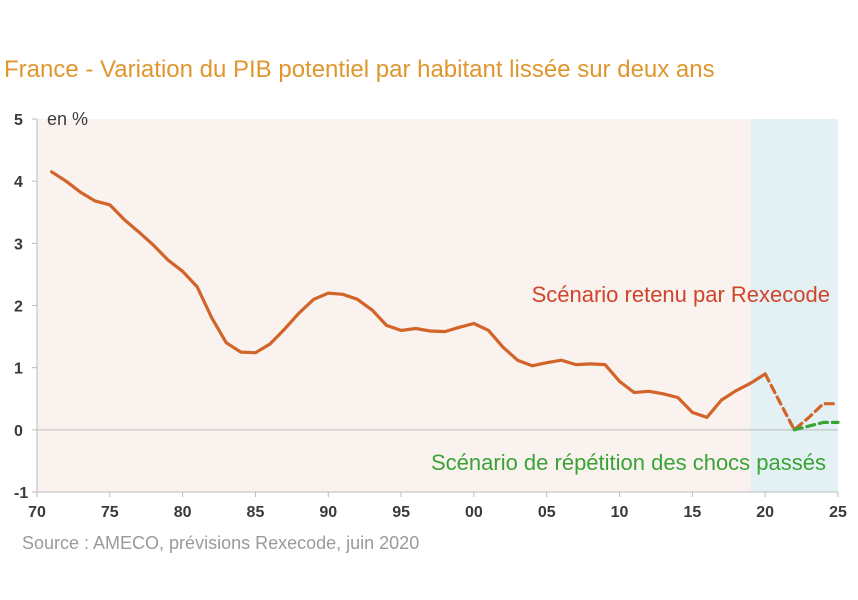 The image size is (858, 600). Describe the element at coordinates (18, 182) in the screenshot. I see `y-tick-label: 4` at that location.